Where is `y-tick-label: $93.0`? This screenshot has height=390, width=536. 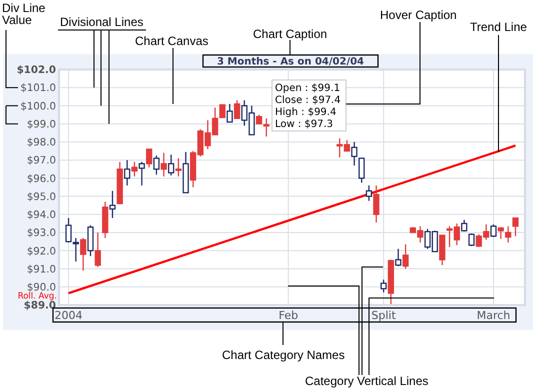
y-tick-label: $93.0 is located at coordinates (41, 234).